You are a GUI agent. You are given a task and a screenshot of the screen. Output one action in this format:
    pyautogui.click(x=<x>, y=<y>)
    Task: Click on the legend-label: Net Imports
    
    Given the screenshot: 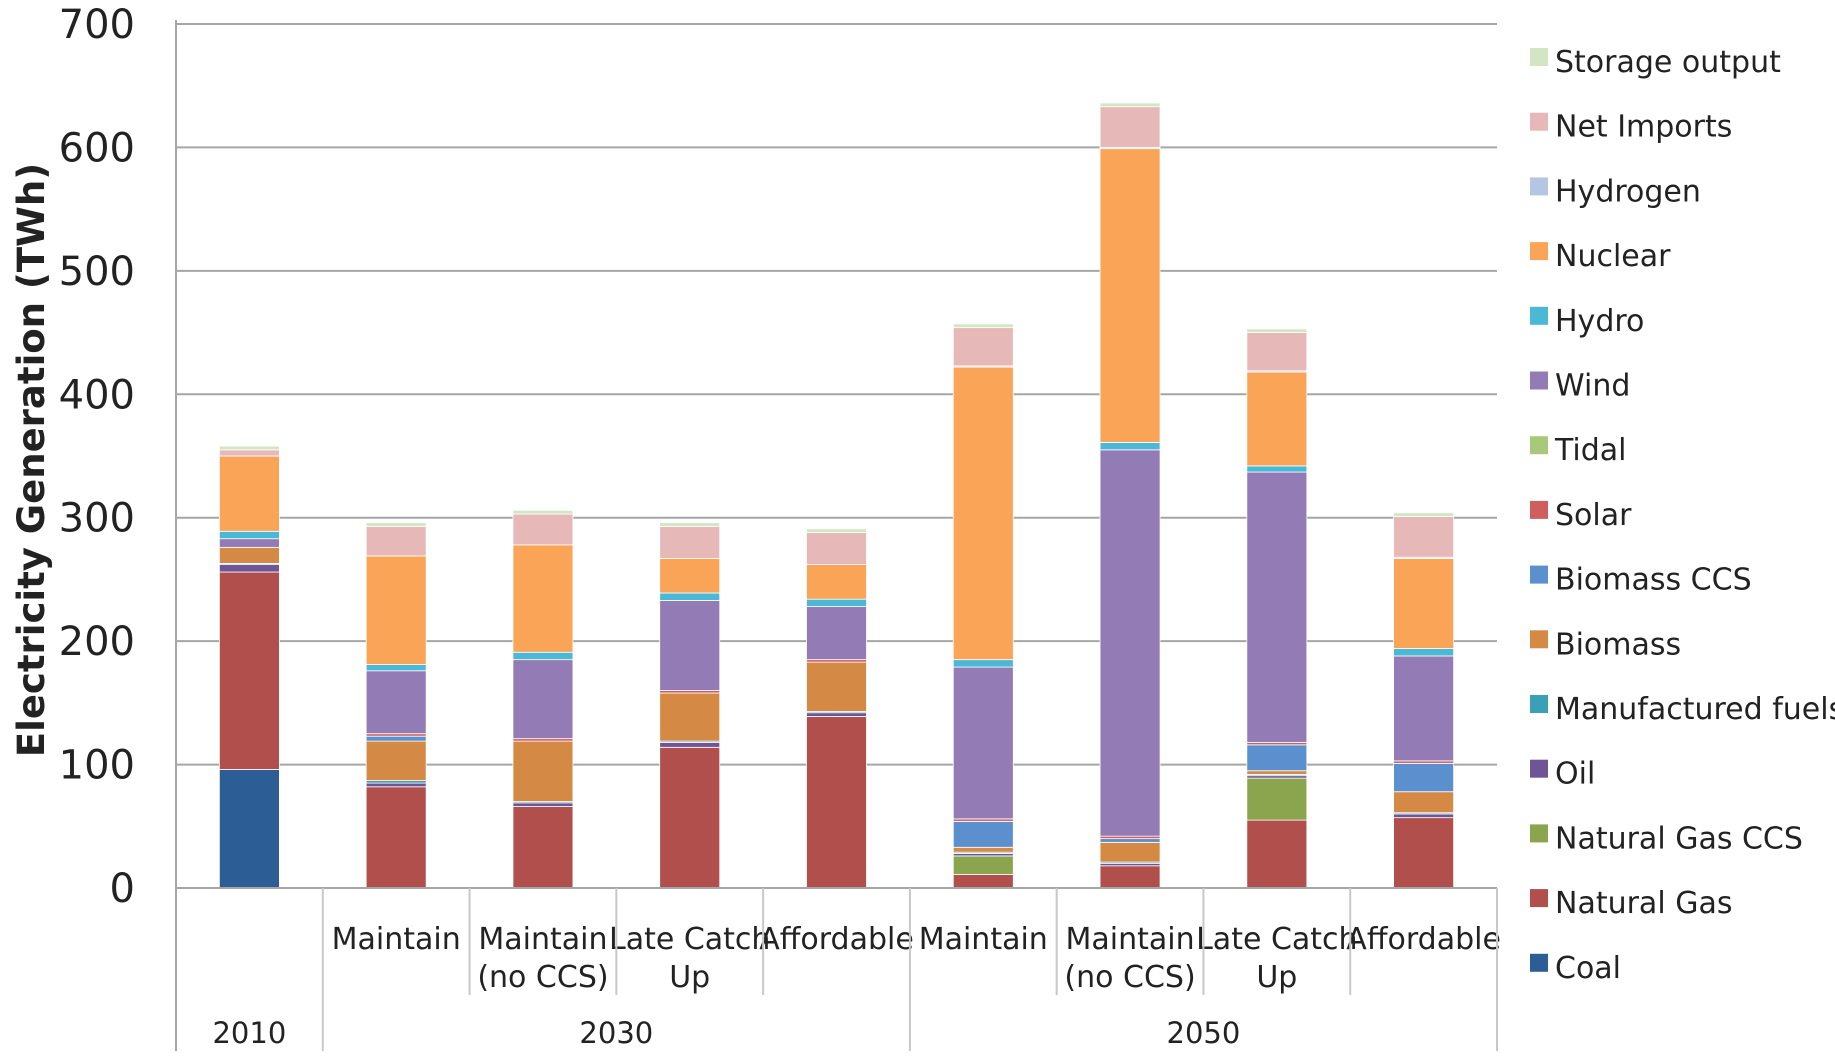 What is the action you would take?
    pyautogui.click(x=1643, y=127)
    